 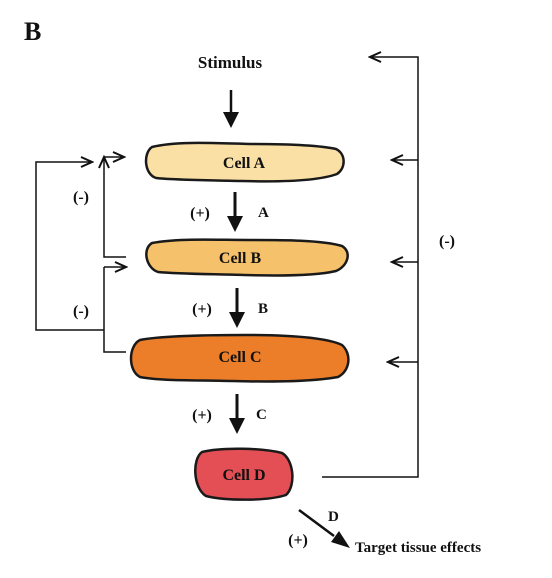 I want to click on cell-a-label: Cell A, so click(x=244, y=163).